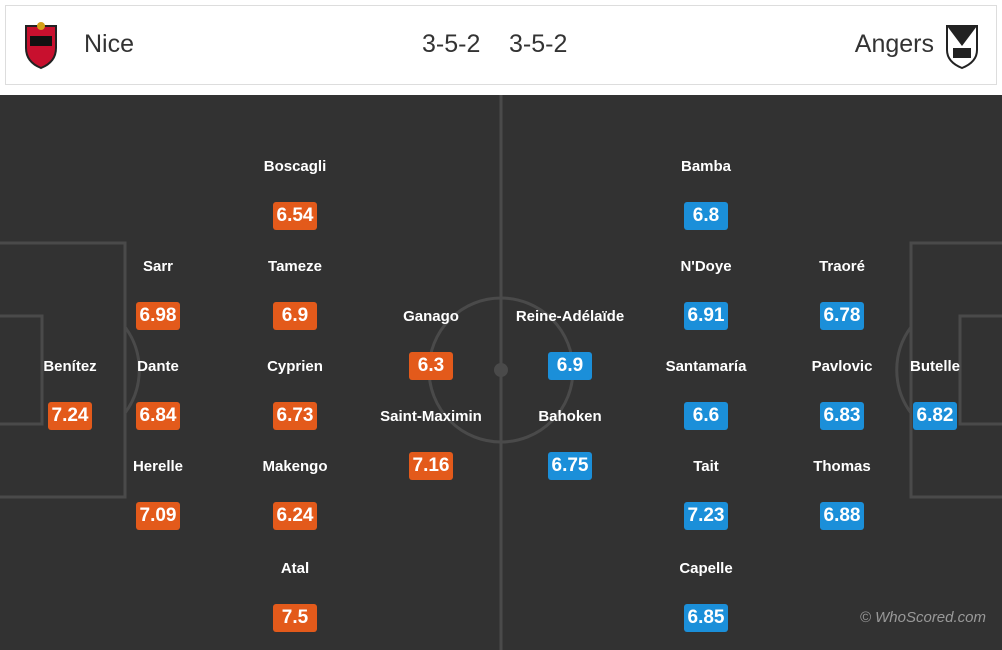 The height and width of the screenshot is (650, 1002). I want to click on player-rating: 6.3, so click(431, 366).